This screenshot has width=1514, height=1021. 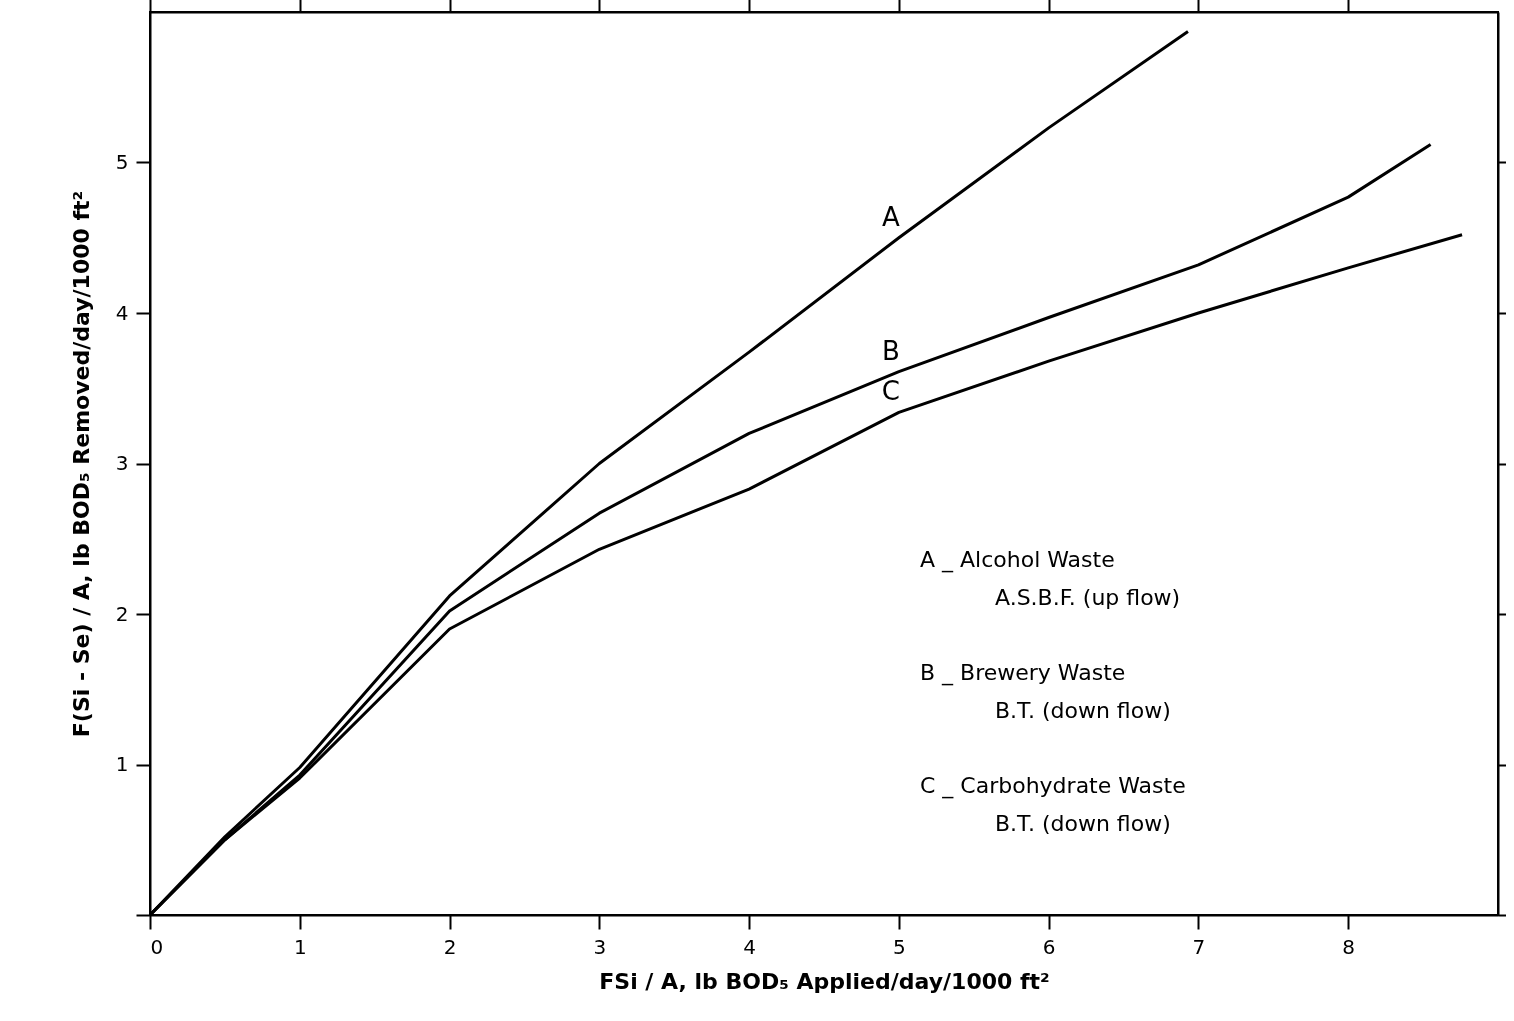 What do you see at coordinates (890, 350) in the screenshot?
I see `series-label: B` at bounding box center [890, 350].